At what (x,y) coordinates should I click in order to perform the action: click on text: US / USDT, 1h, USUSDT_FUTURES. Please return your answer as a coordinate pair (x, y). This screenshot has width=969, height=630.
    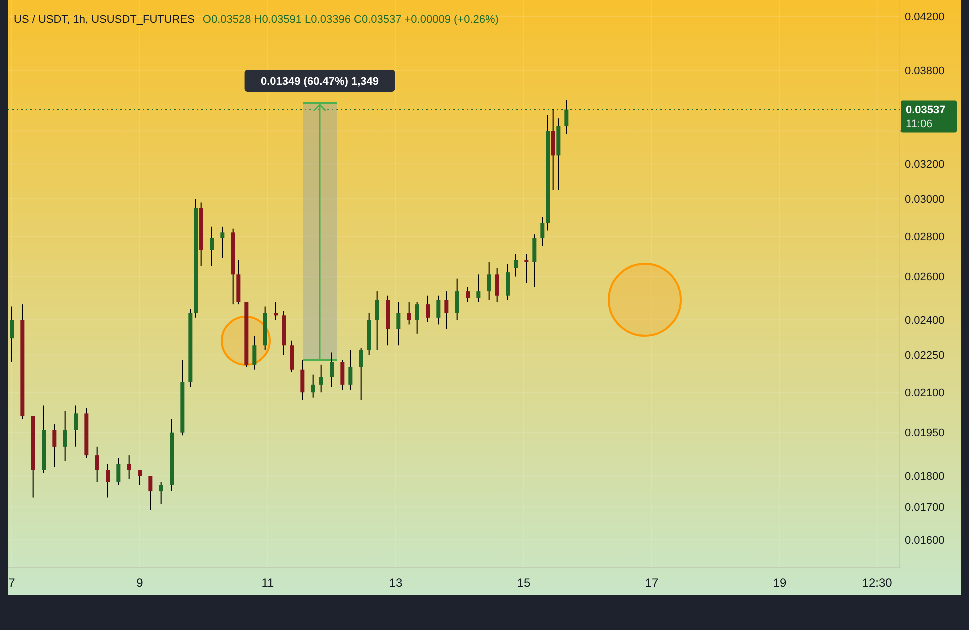
    Looking at the image, I should click on (104, 20).